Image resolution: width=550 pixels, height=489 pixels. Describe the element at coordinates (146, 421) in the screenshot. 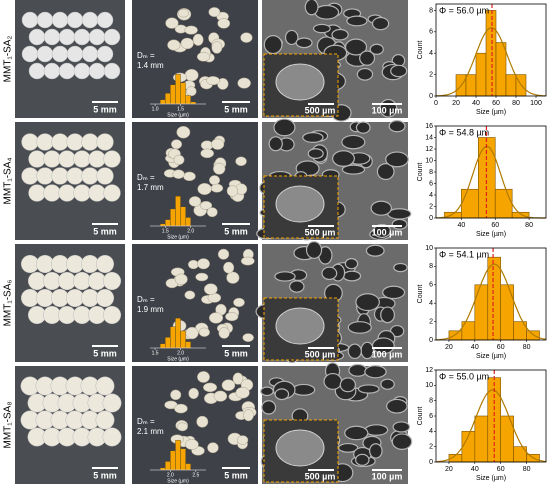

I see `dm-label: Dₘ =` at that location.